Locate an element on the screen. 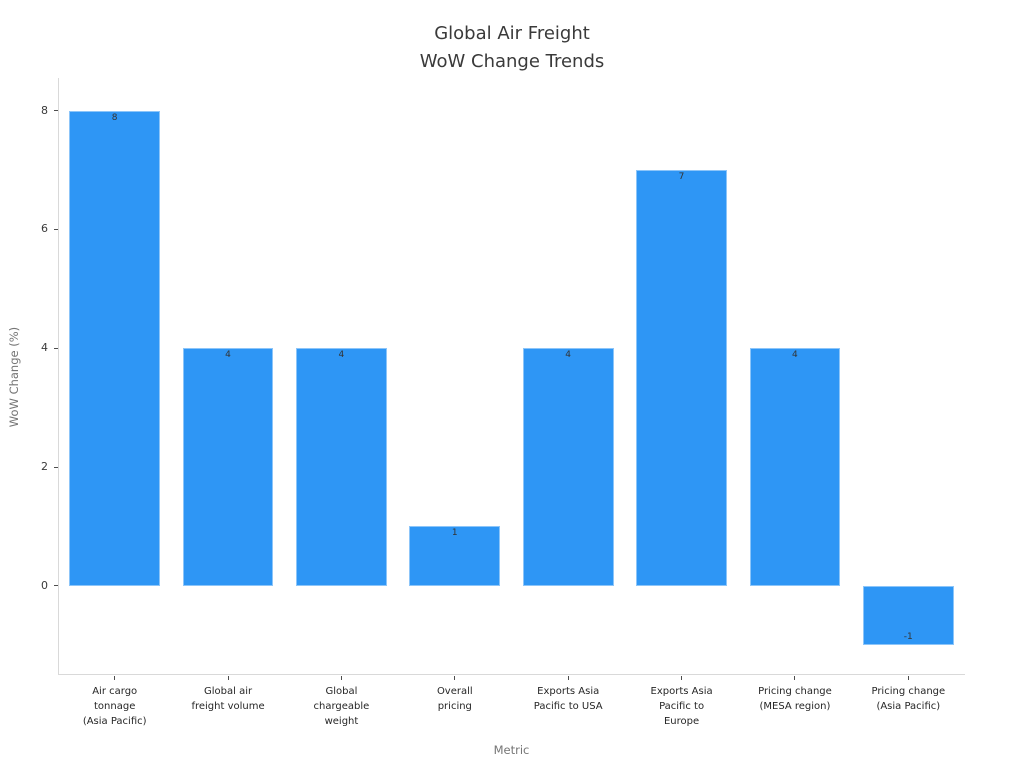  x-tick-label: Air cargo tonnage (Asia Pacific) is located at coordinates (114, 706).